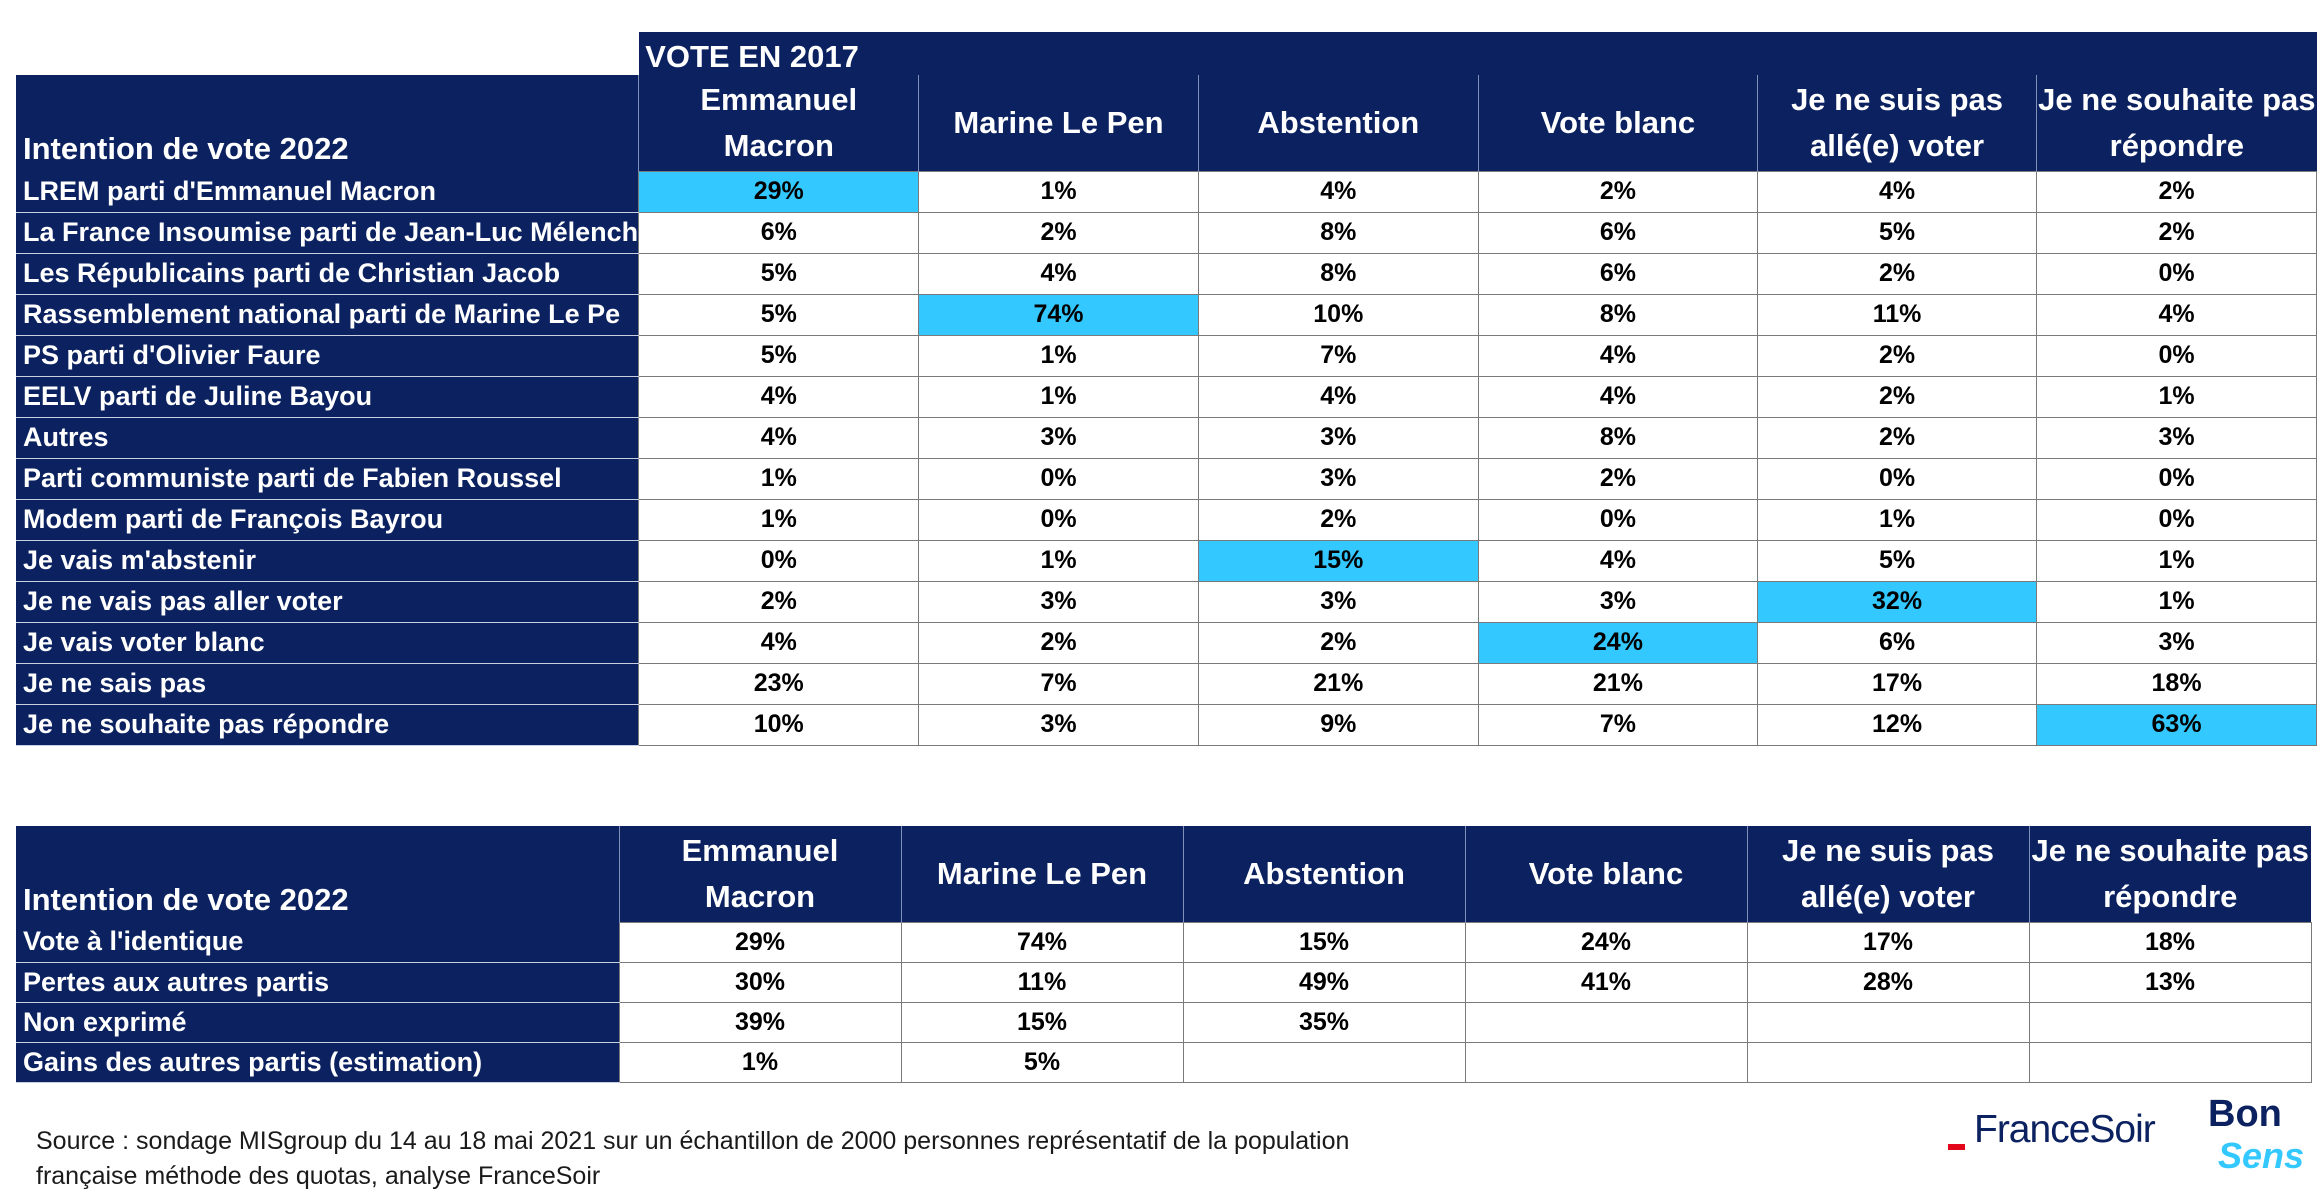  What do you see at coordinates (327, 684) in the screenshot?
I see `row-label: Je ne sais pas` at bounding box center [327, 684].